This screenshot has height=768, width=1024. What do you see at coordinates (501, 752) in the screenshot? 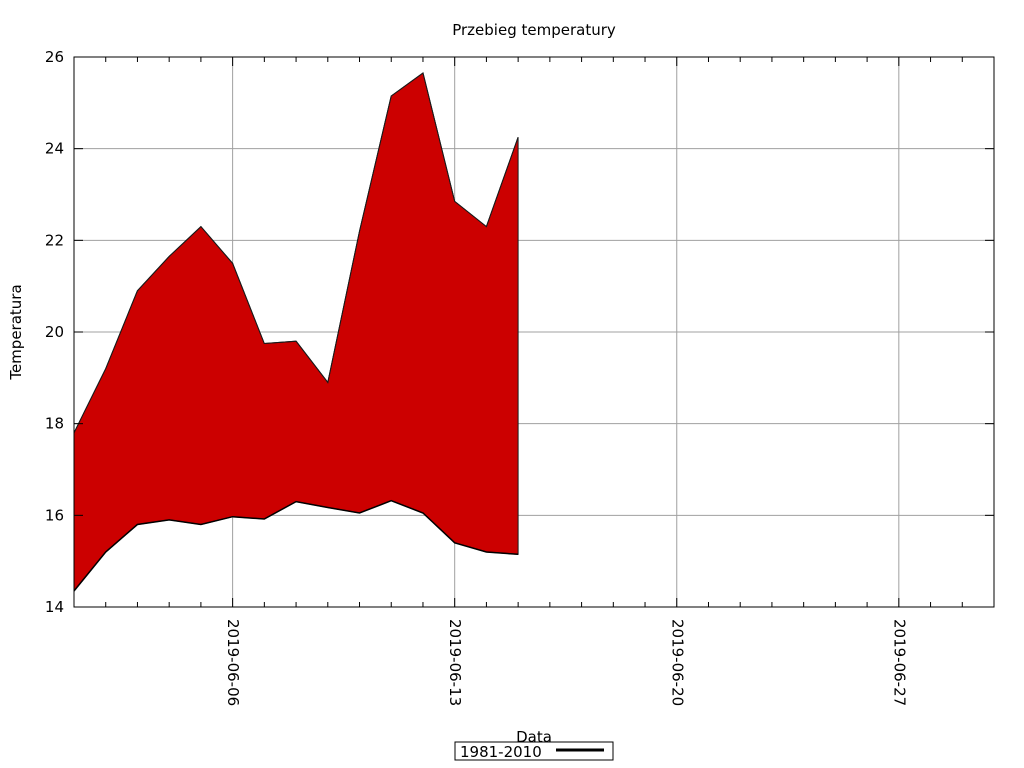
I see `legend-label: 1981-2010` at bounding box center [501, 752].